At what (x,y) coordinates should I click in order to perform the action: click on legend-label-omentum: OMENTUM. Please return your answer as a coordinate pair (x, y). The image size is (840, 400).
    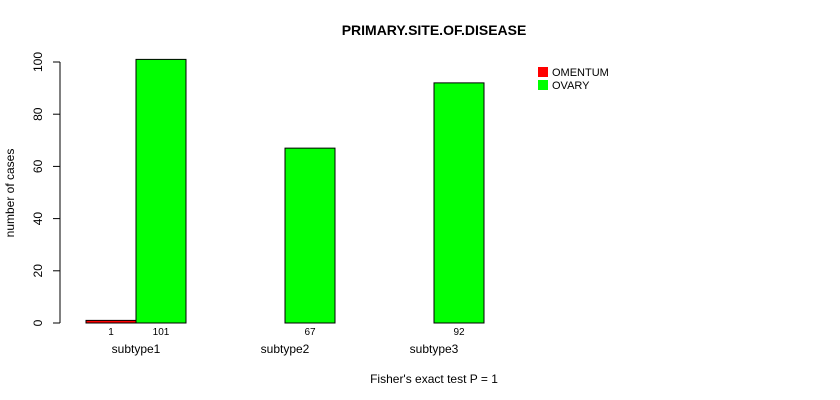
    Looking at the image, I should click on (580, 73).